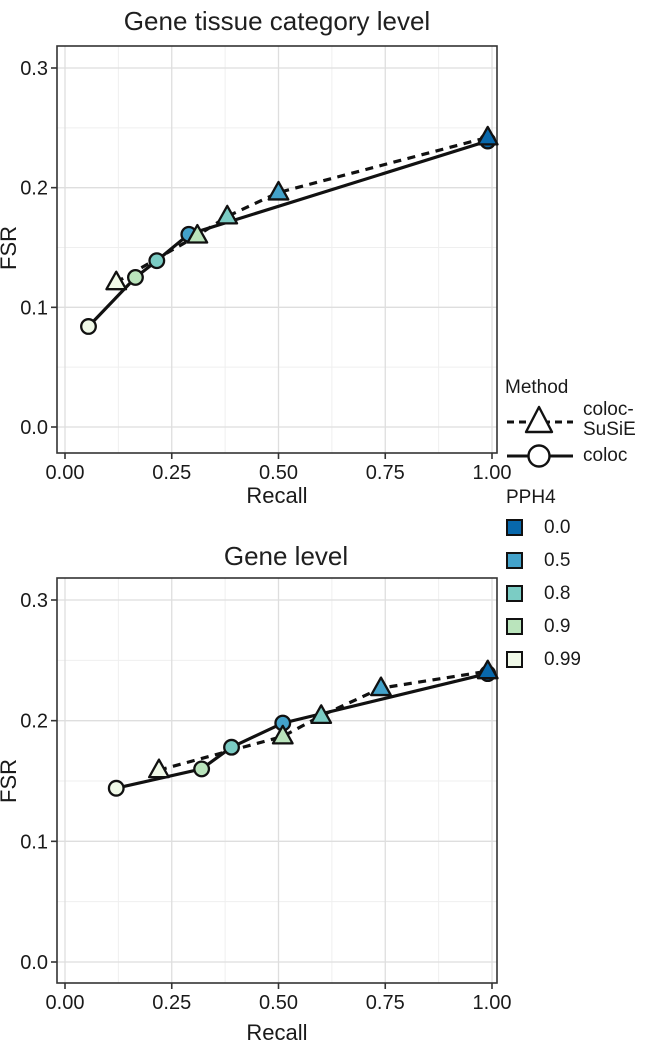  I want to click on pph4-item-0.5: 0.5, so click(571, 560).